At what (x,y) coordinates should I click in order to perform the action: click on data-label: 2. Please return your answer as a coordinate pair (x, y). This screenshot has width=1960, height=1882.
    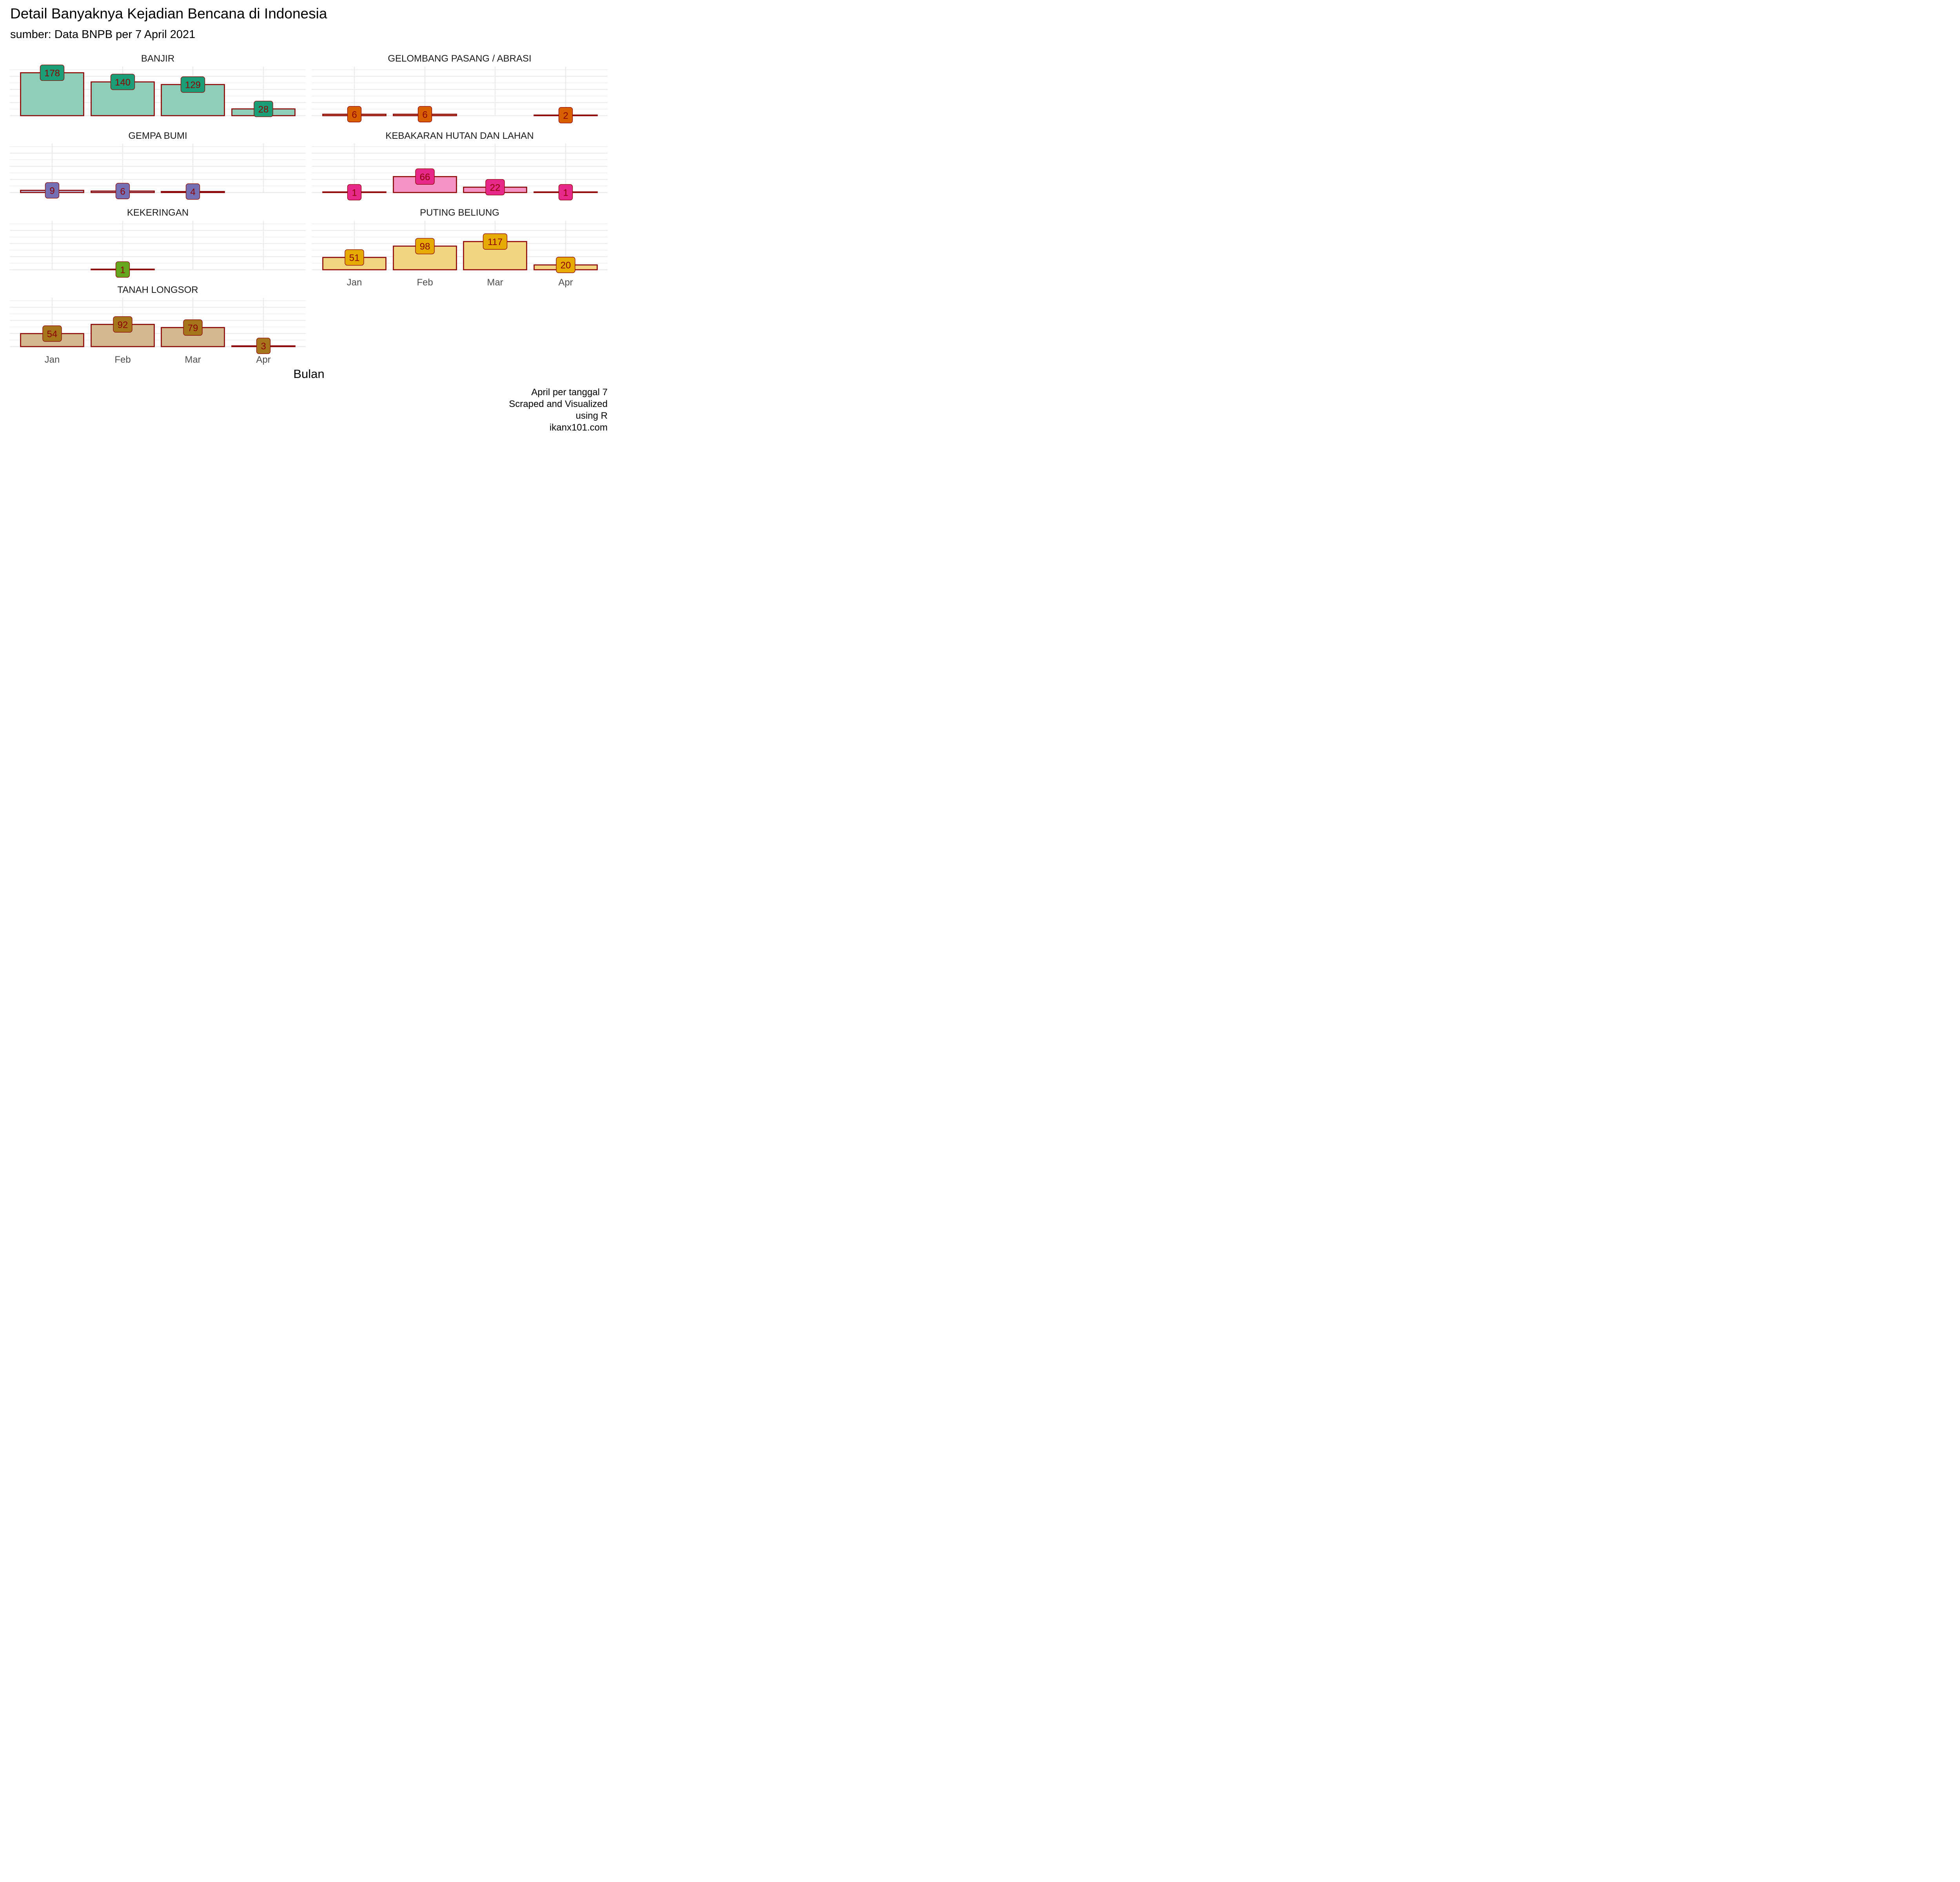
    Looking at the image, I should click on (565, 116).